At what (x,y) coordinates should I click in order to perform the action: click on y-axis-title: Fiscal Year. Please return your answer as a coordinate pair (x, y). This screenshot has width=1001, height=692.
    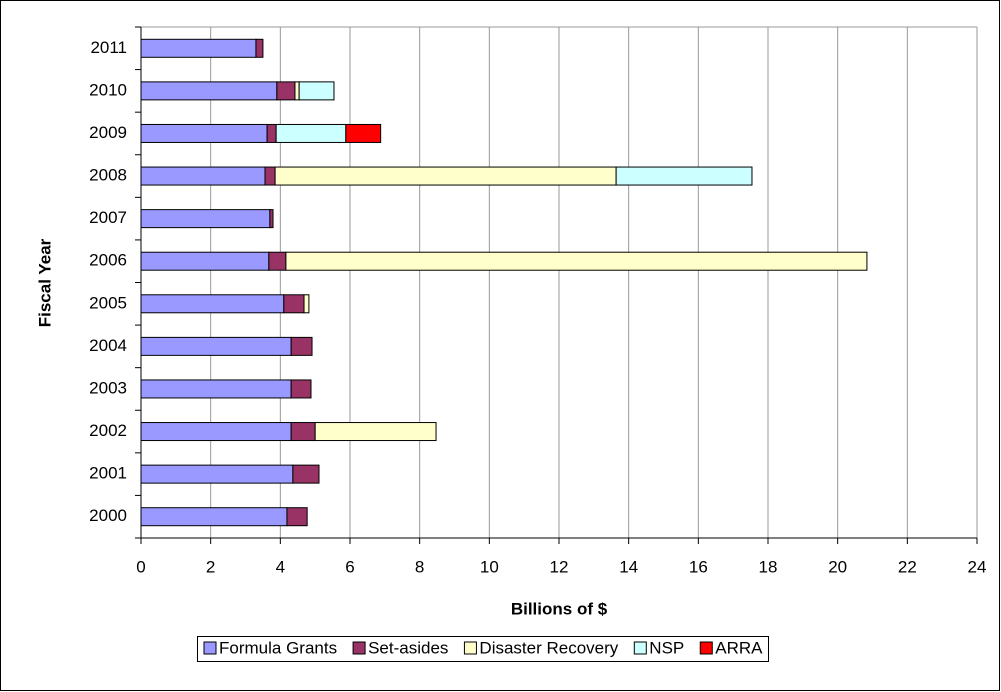
    Looking at the image, I should click on (44, 282).